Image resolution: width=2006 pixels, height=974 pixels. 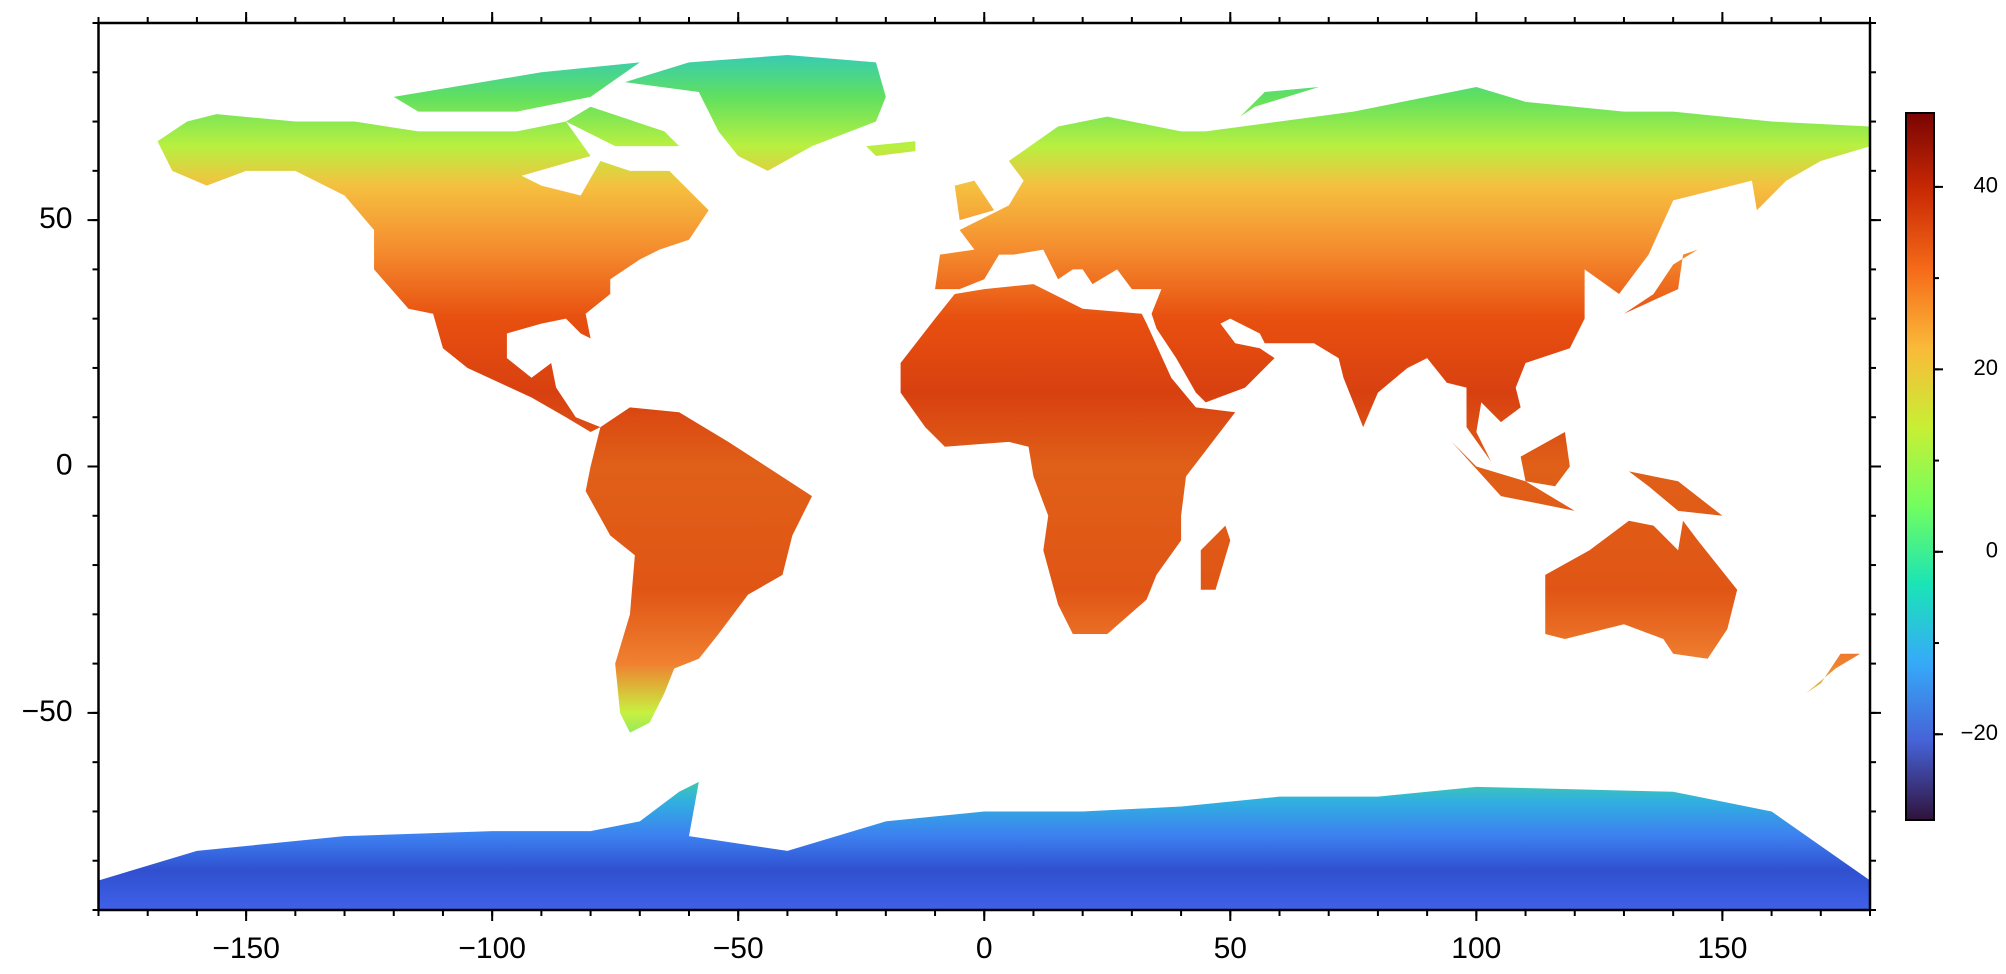 What do you see at coordinates (1068, 459) in the screenshot?
I see `africa` at bounding box center [1068, 459].